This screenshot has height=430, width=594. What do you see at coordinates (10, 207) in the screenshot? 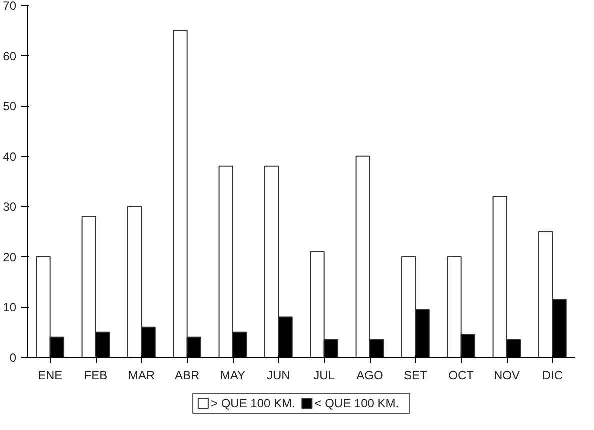
I see `y-tick-label: 30` at bounding box center [10, 207].